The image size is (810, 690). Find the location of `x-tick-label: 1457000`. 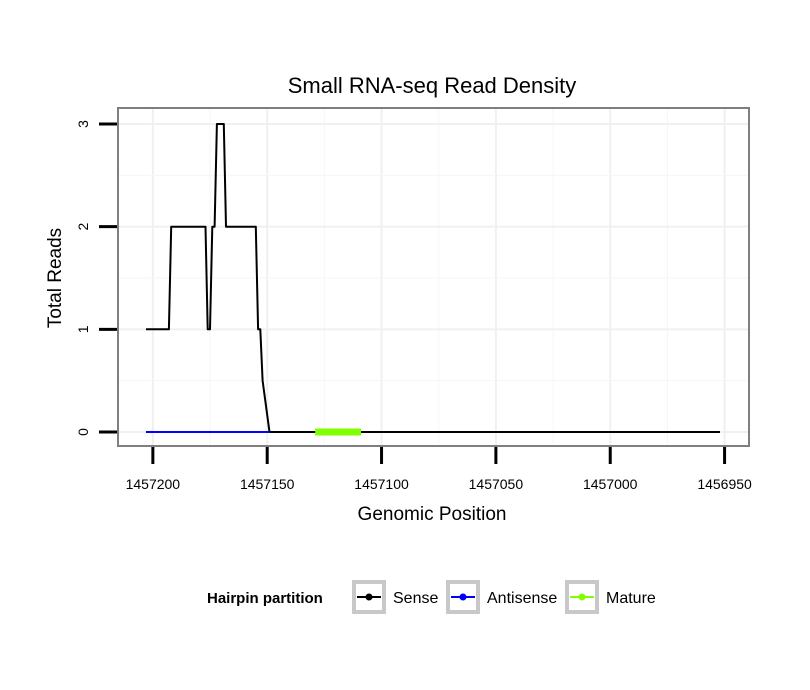

x-tick-label: 1457000 is located at coordinates (610, 484).